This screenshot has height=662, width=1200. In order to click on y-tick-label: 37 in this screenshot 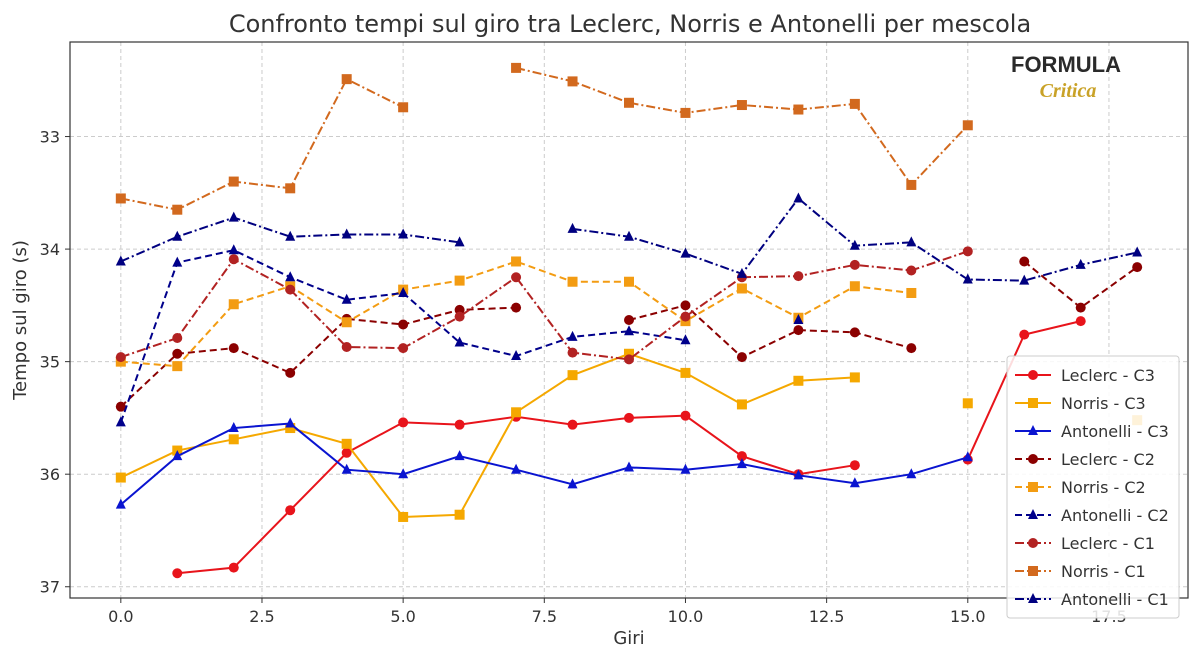, I will do `click(50, 587)`.